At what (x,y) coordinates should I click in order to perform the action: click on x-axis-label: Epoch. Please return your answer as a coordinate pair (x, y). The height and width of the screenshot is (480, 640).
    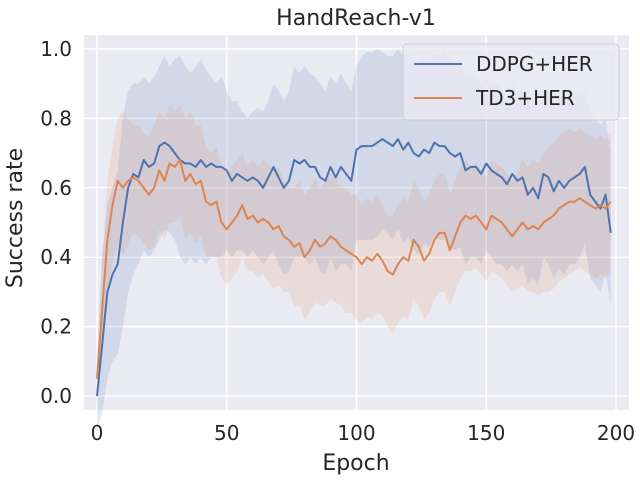
    Looking at the image, I should click on (355, 463).